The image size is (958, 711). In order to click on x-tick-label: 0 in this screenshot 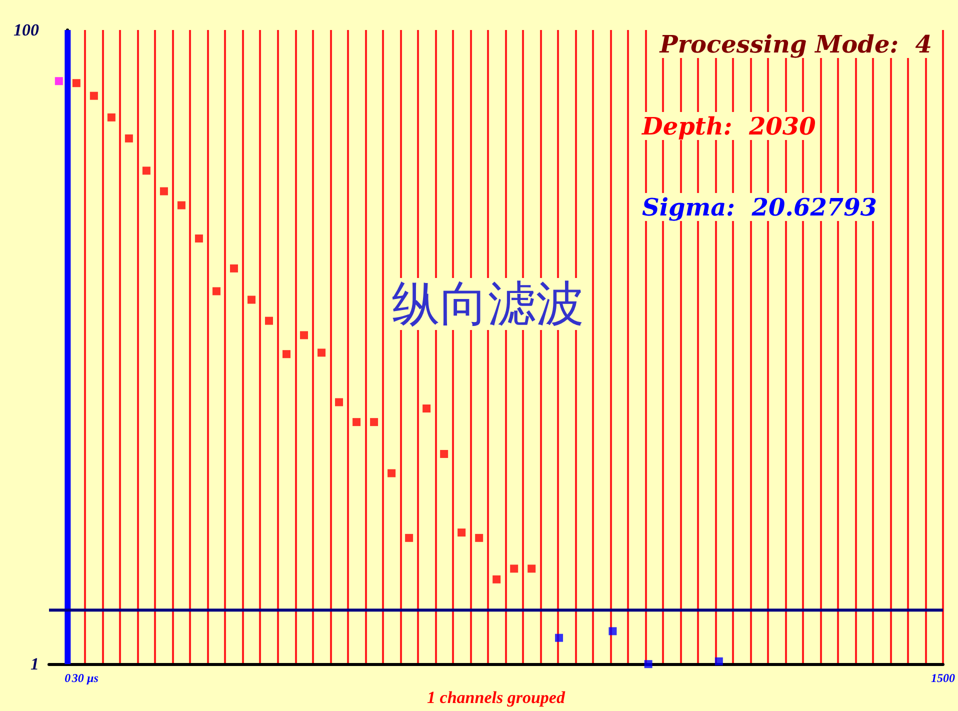, I will do `click(67, 678)`.